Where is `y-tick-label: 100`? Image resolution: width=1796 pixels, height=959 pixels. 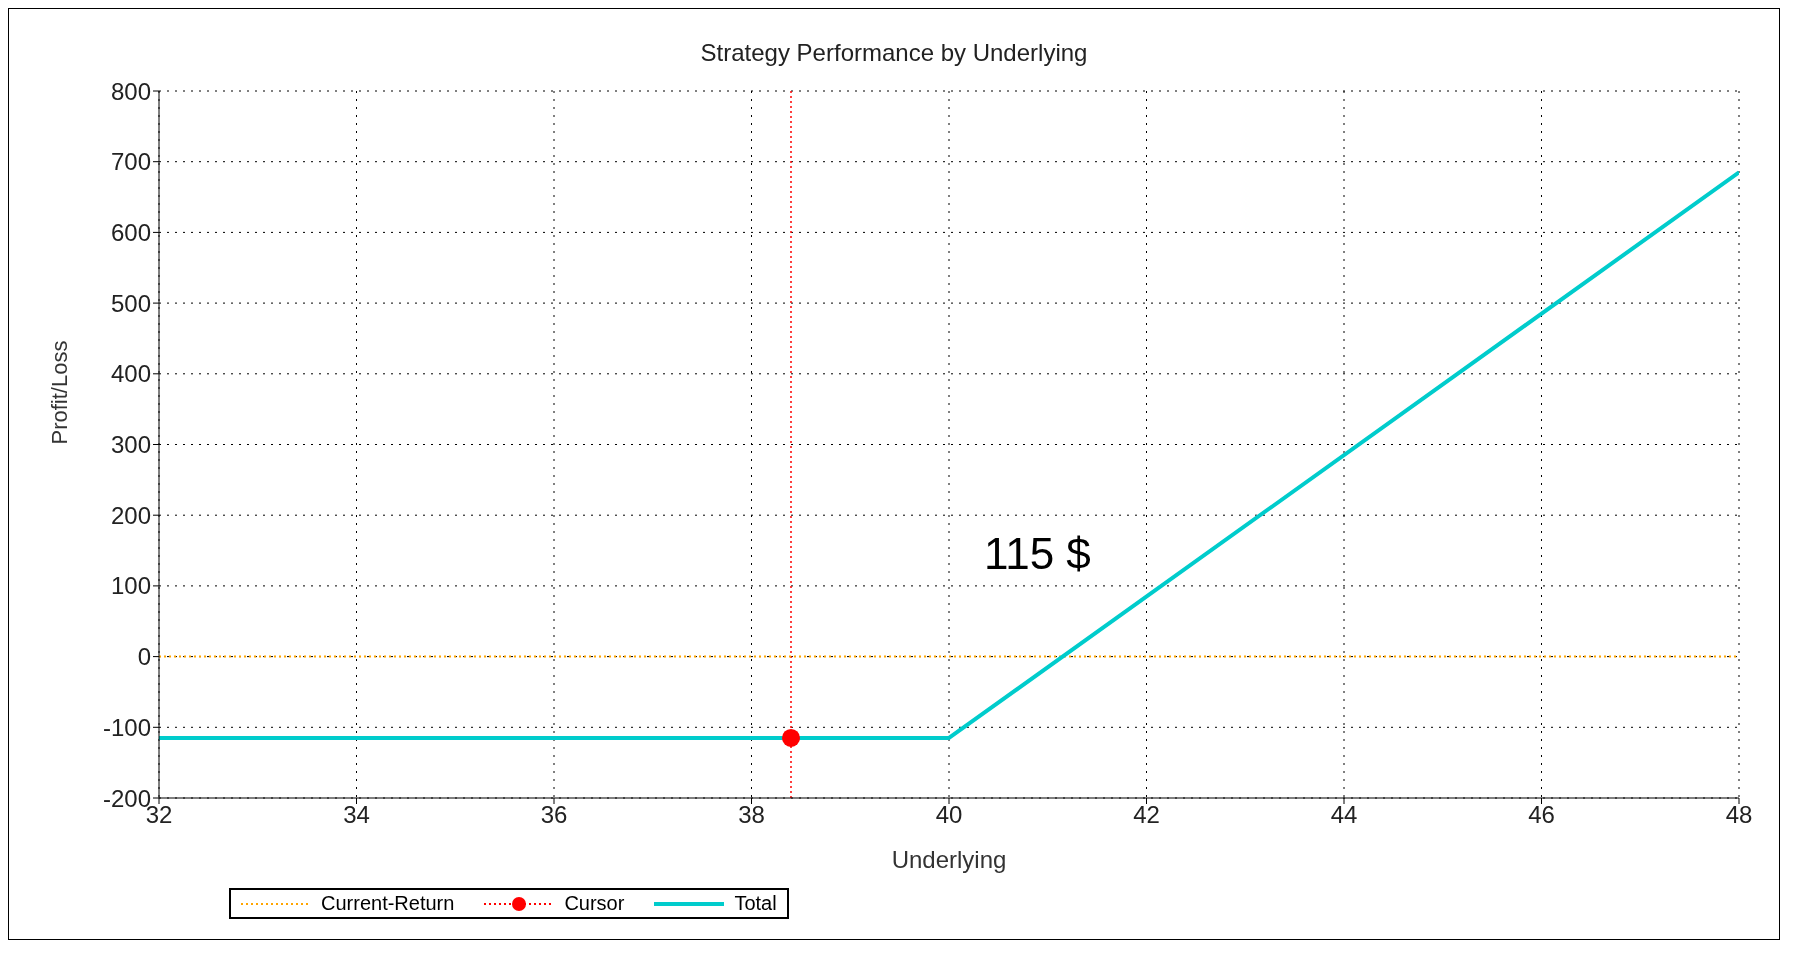
y-tick-label: 100 is located at coordinates (130, 586).